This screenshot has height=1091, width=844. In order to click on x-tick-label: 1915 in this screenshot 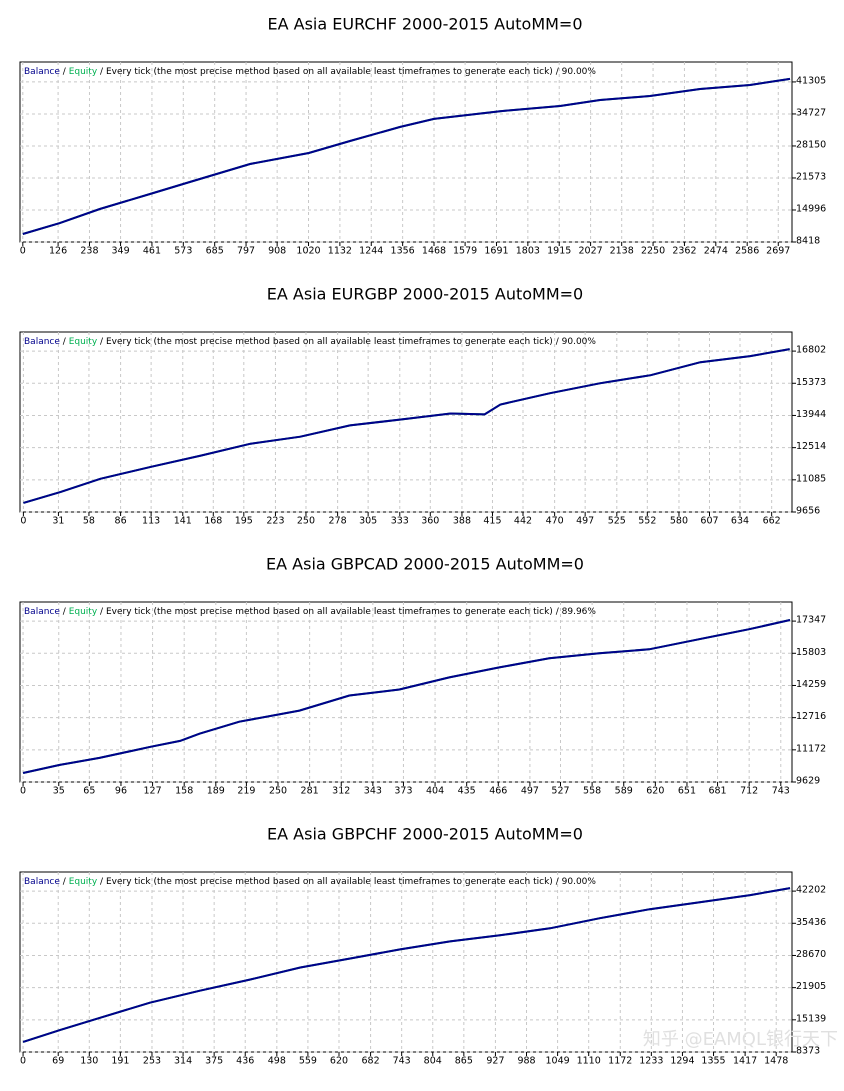, I will do `click(559, 251)`.